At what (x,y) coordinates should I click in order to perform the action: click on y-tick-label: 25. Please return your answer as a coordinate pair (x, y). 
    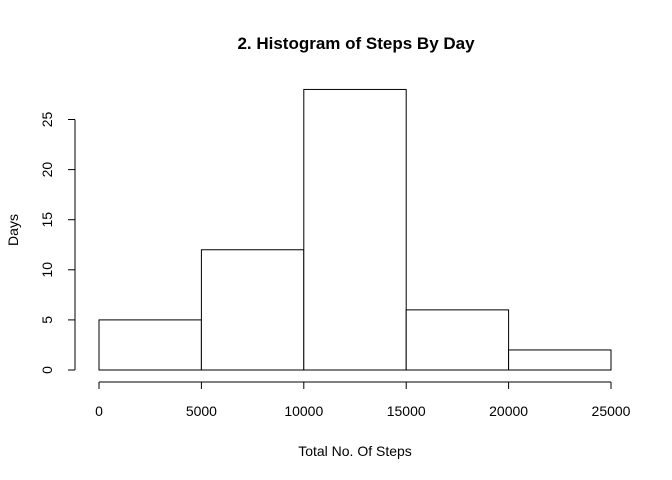
    Looking at the image, I should click on (47, 120).